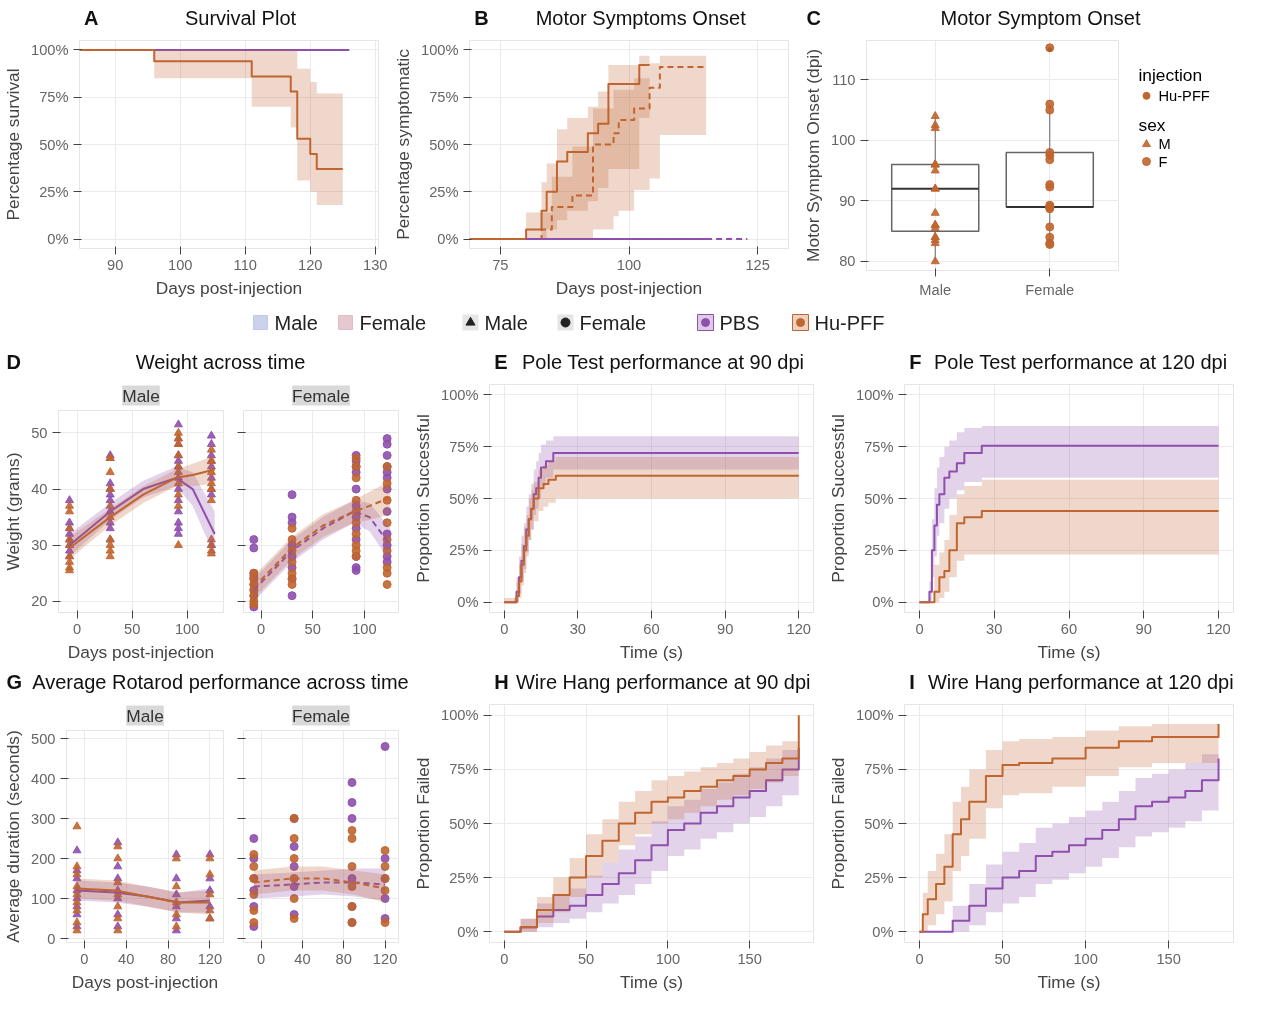 The image size is (1261, 1009). What do you see at coordinates (375, 264) in the screenshot?
I see `x-tick-label: 130` at bounding box center [375, 264].